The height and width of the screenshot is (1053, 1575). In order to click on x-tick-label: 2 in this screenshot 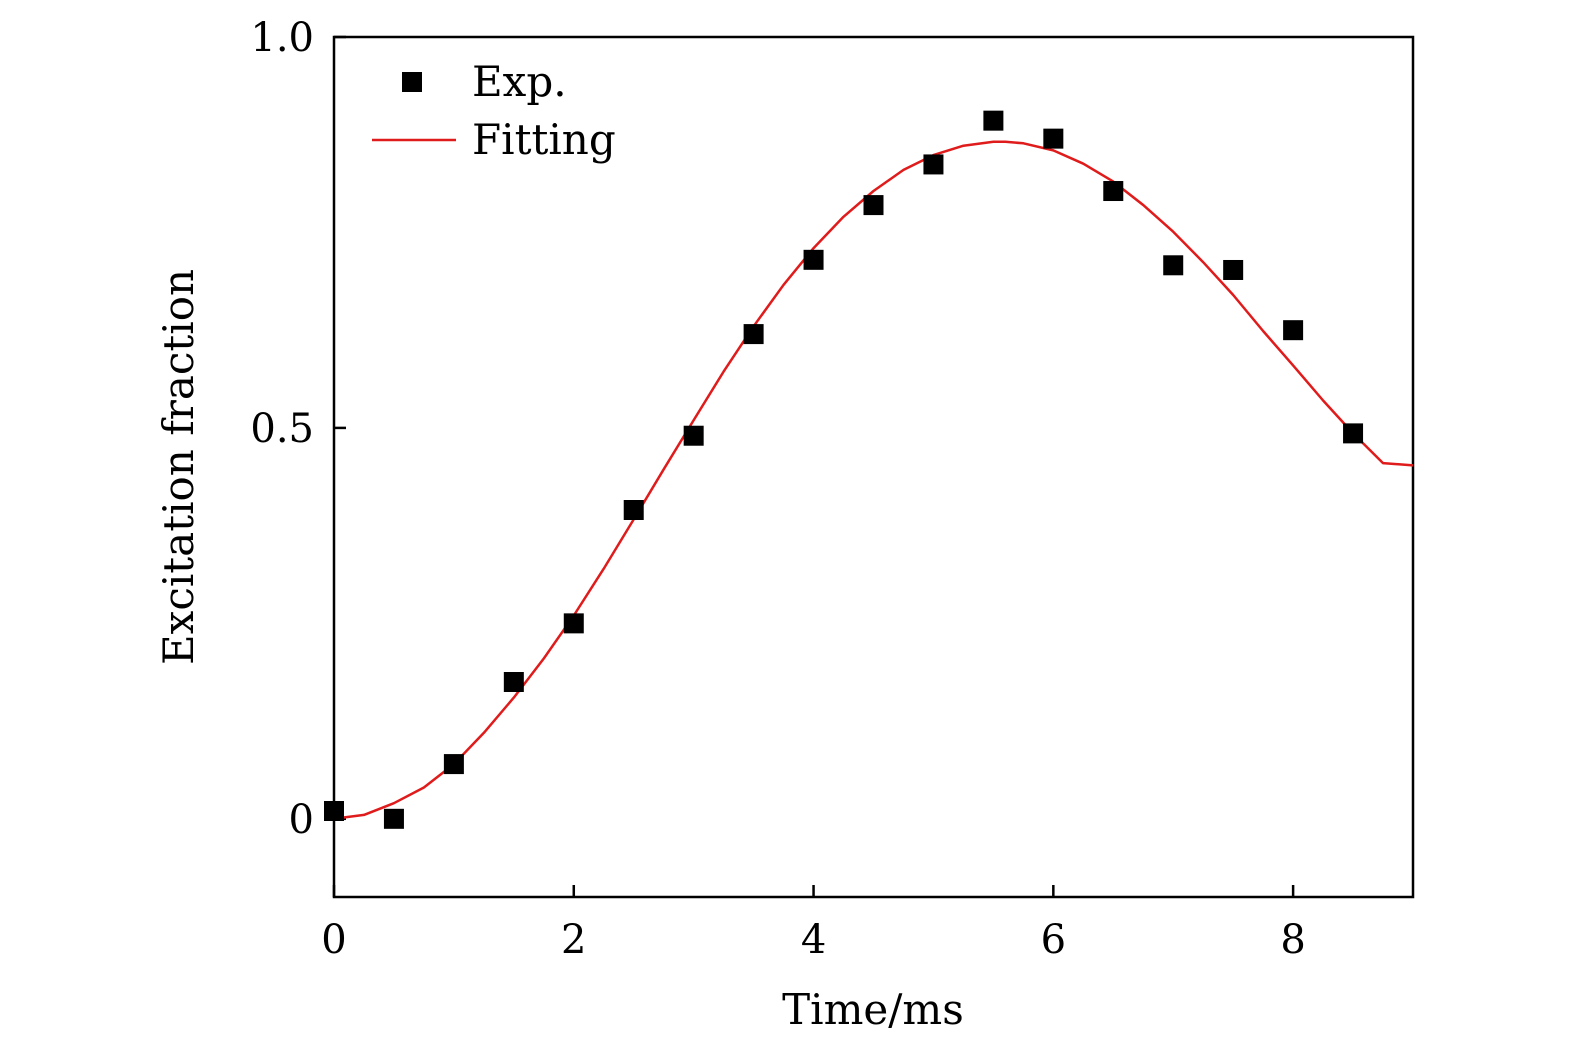, I will do `click(573, 940)`.